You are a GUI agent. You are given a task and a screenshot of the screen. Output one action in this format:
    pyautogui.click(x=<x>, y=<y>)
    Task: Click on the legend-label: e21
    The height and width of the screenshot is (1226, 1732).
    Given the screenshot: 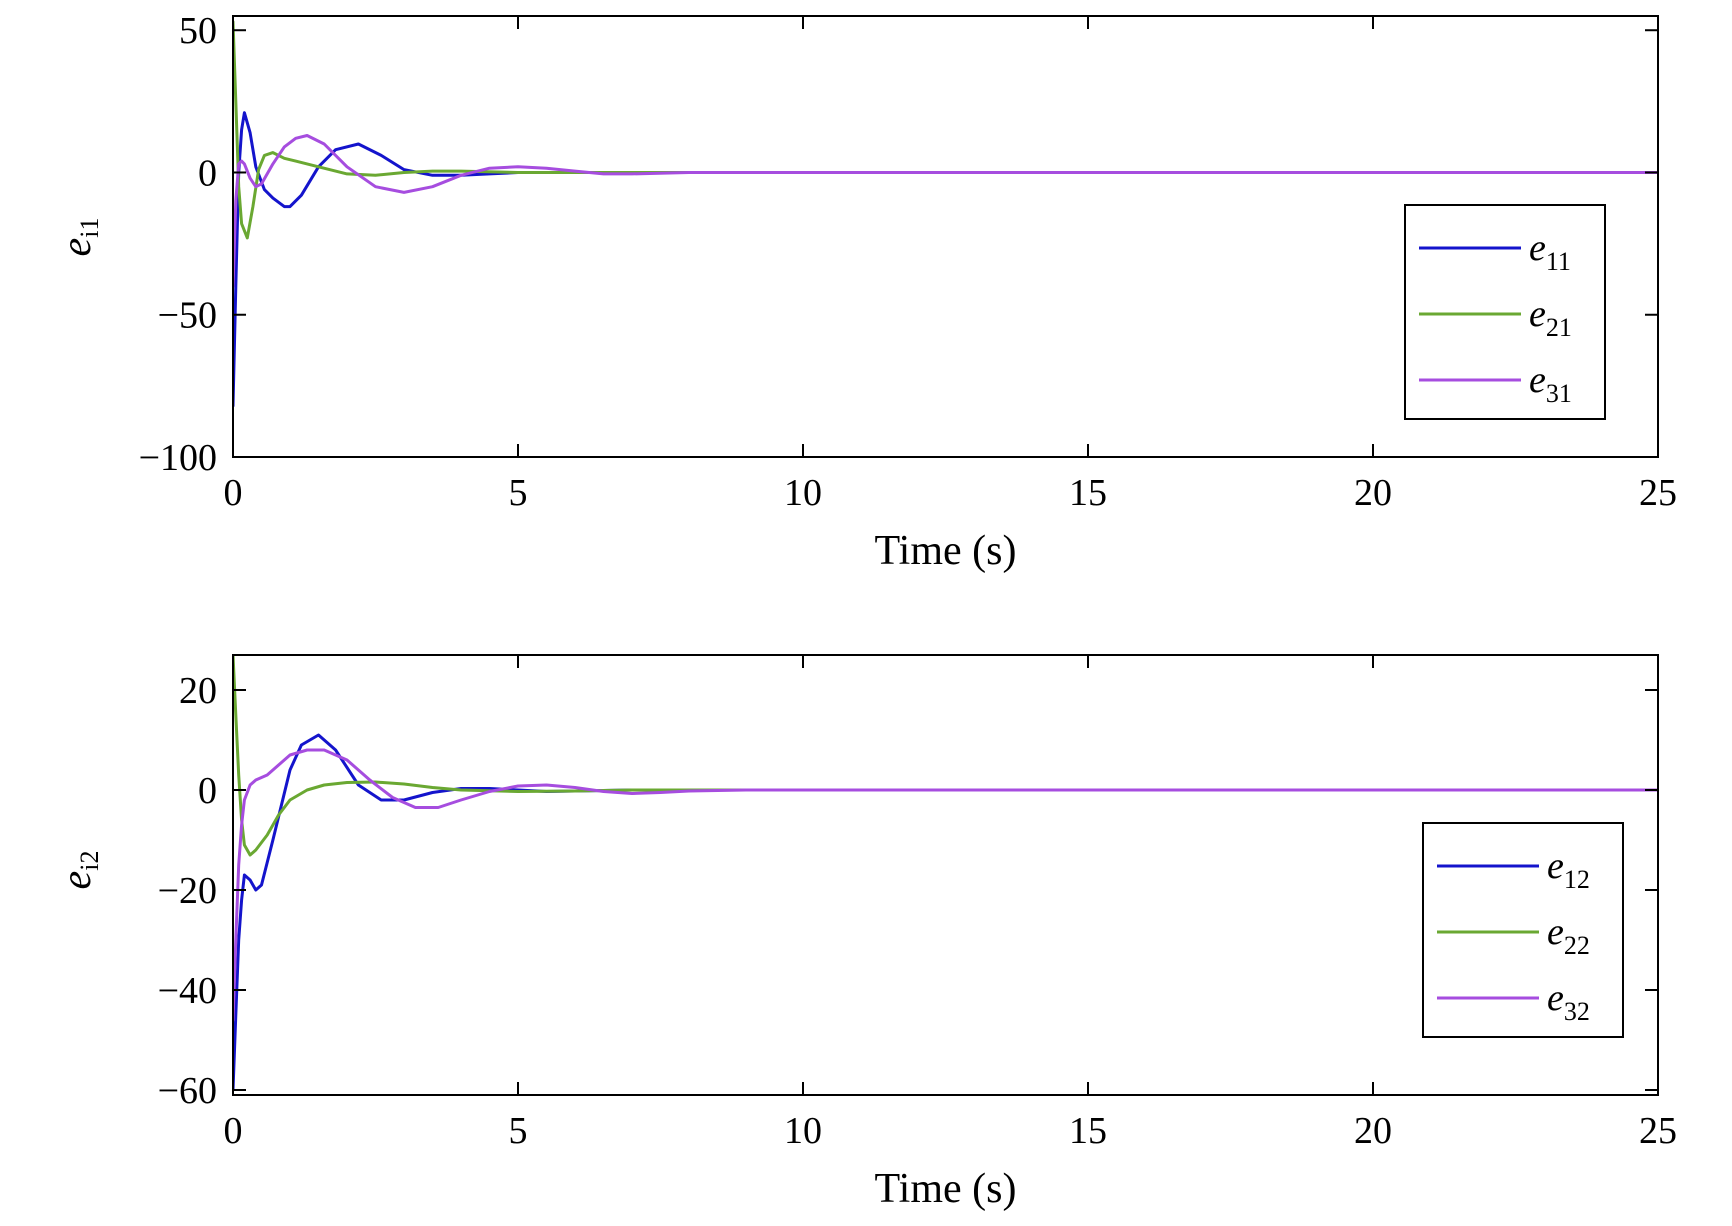 What is the action you would take?
    pyautogui.click(x=1550, y=317)
    